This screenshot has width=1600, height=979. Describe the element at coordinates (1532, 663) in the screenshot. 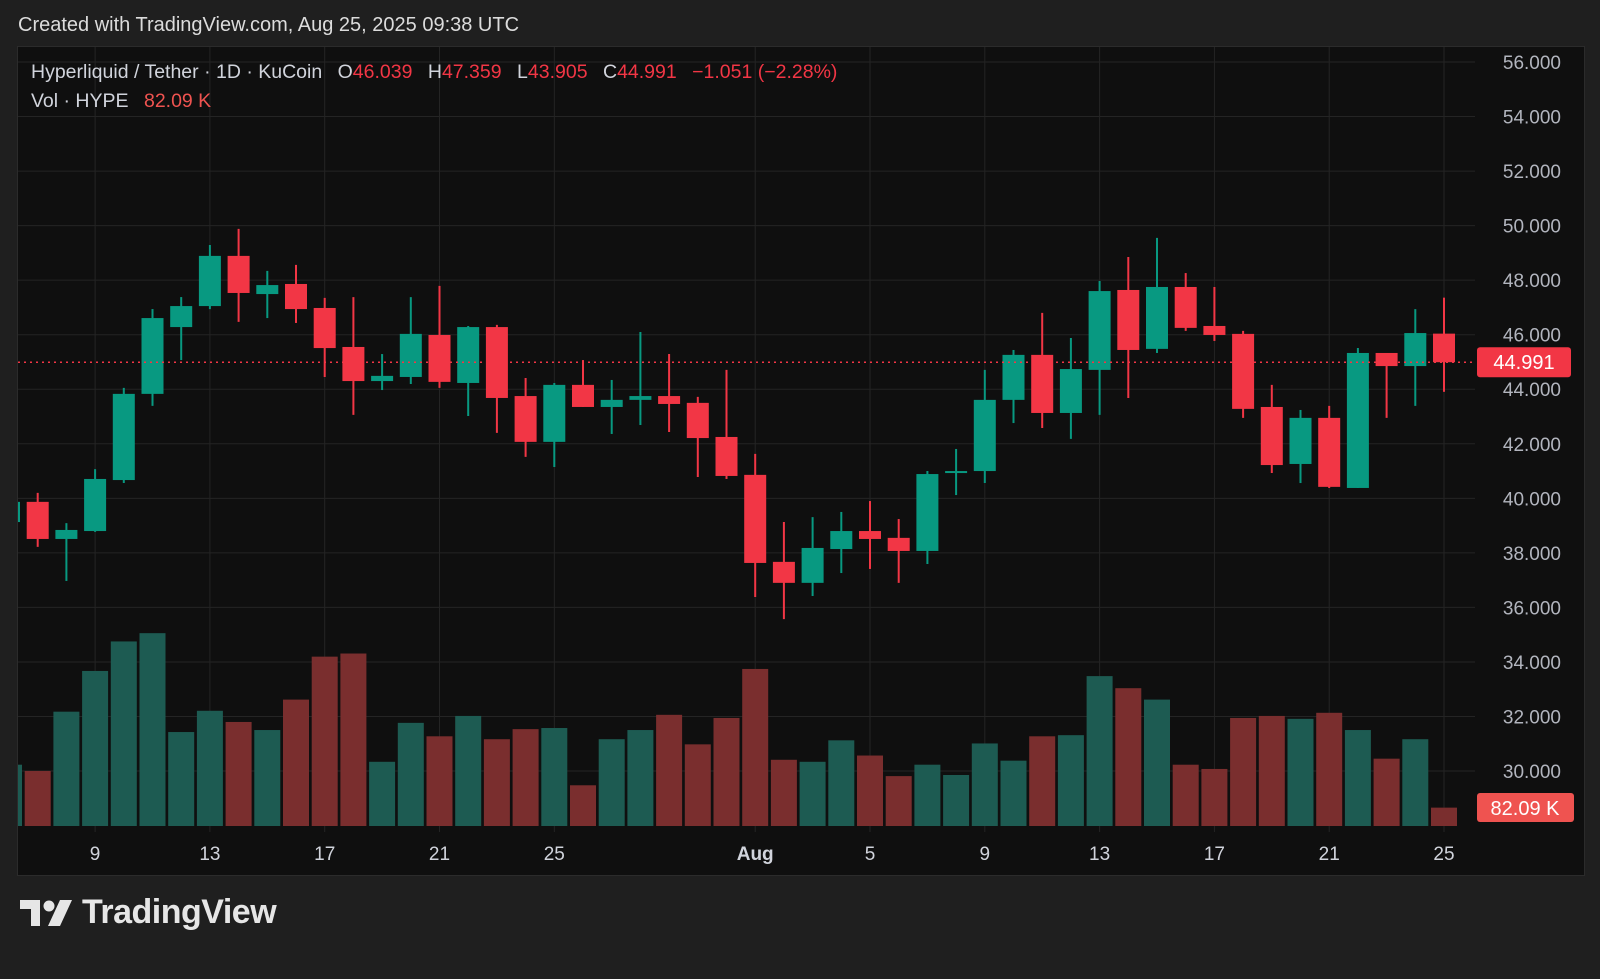

I see `y-tick-label: 34.000` at that location.